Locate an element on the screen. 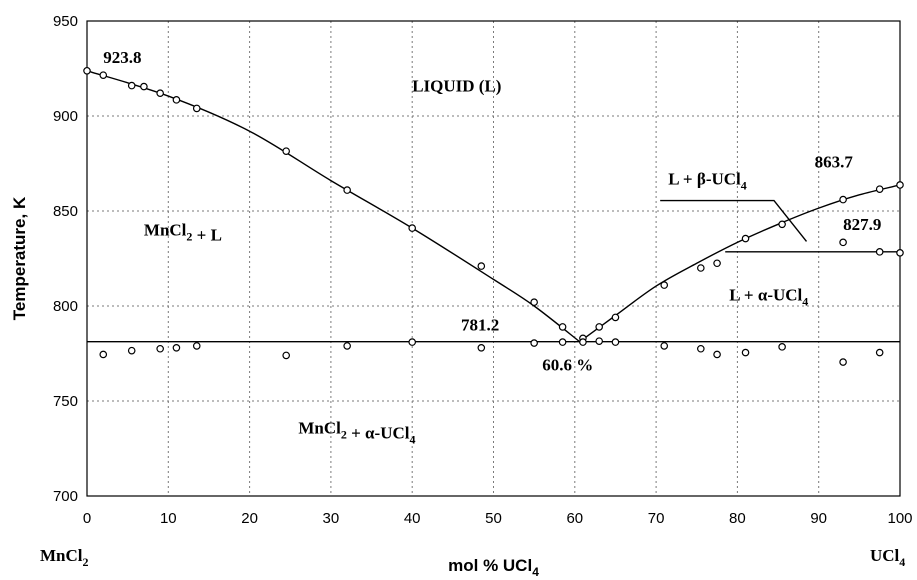 This screenshot has width=917, height=580. y-tick-label: 900 is located at coordinates (65, 116).